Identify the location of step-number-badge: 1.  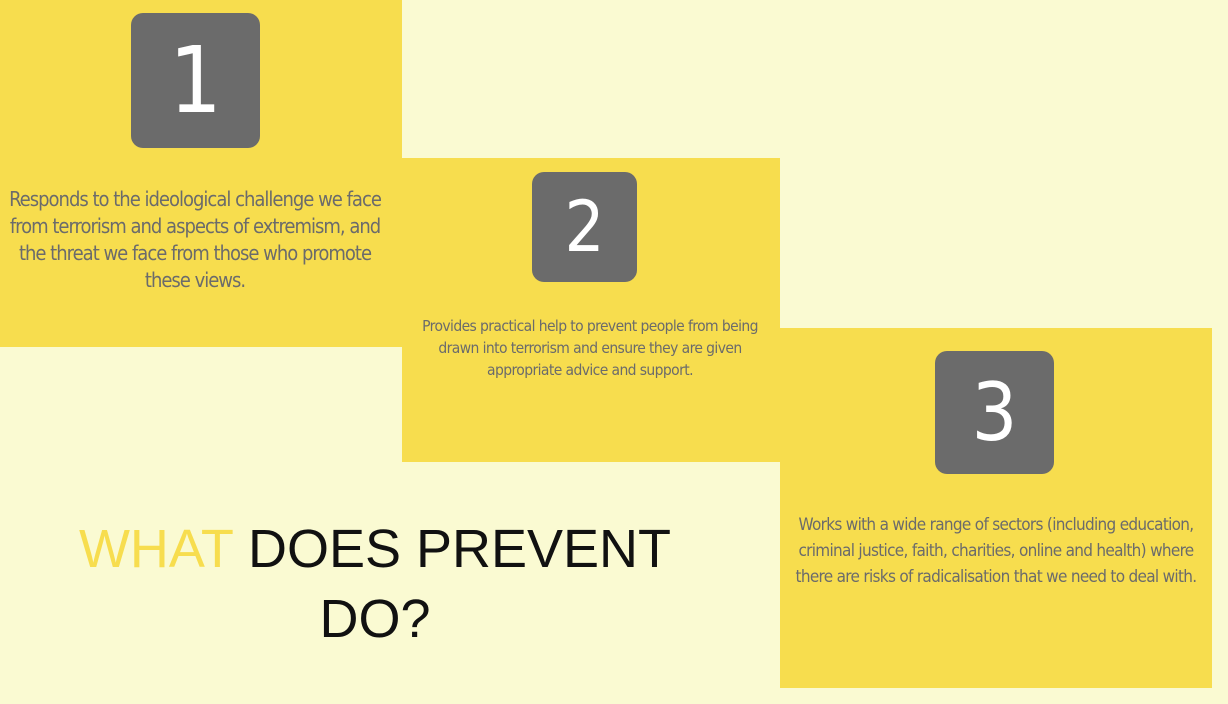
(195, 80).